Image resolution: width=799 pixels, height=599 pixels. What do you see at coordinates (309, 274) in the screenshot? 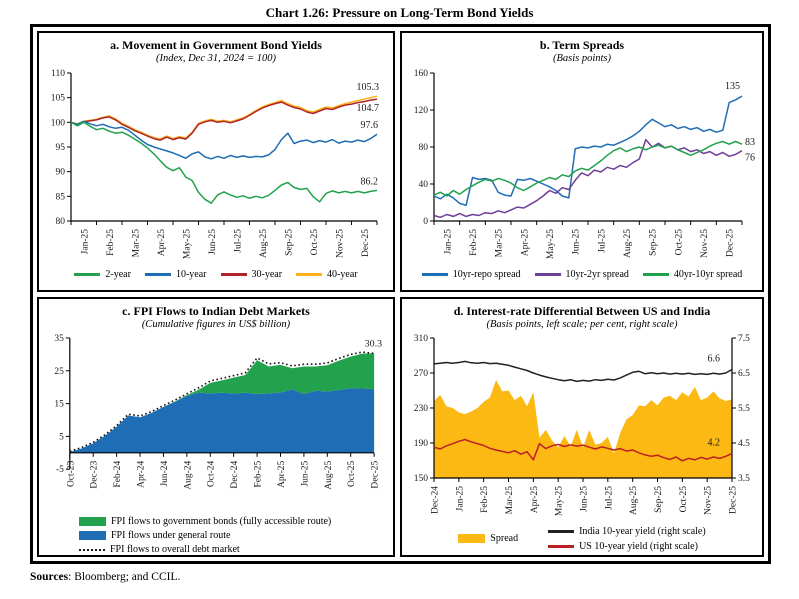
I see `40-year-swatch-icon` at bounding box center [309, 274].